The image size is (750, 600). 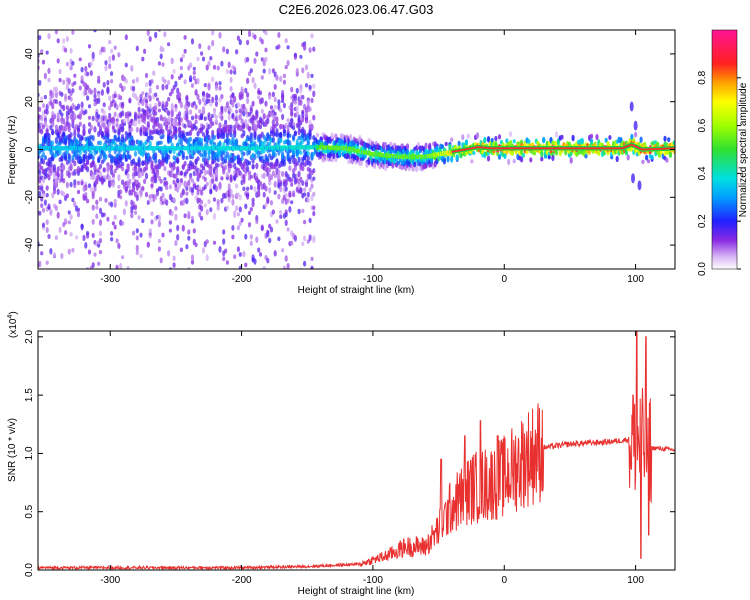 What do you see at coordinates (563, 148) in the screenshot?
I see `heatmap-ridge-core` at bounding box center [563, 148].